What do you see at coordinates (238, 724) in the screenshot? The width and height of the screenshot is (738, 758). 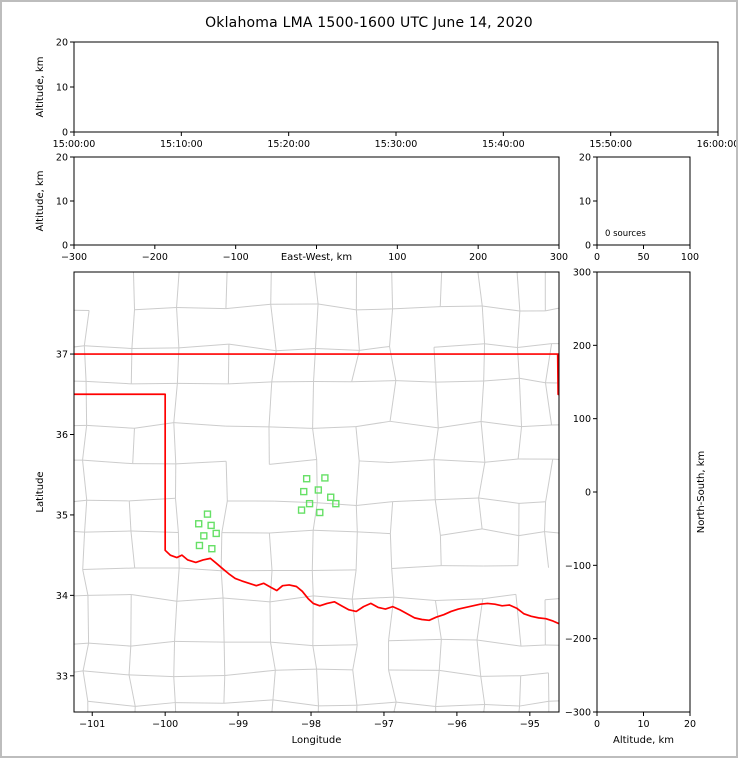 I see `x-tick-label: −99` at bounding box center [238, 724].